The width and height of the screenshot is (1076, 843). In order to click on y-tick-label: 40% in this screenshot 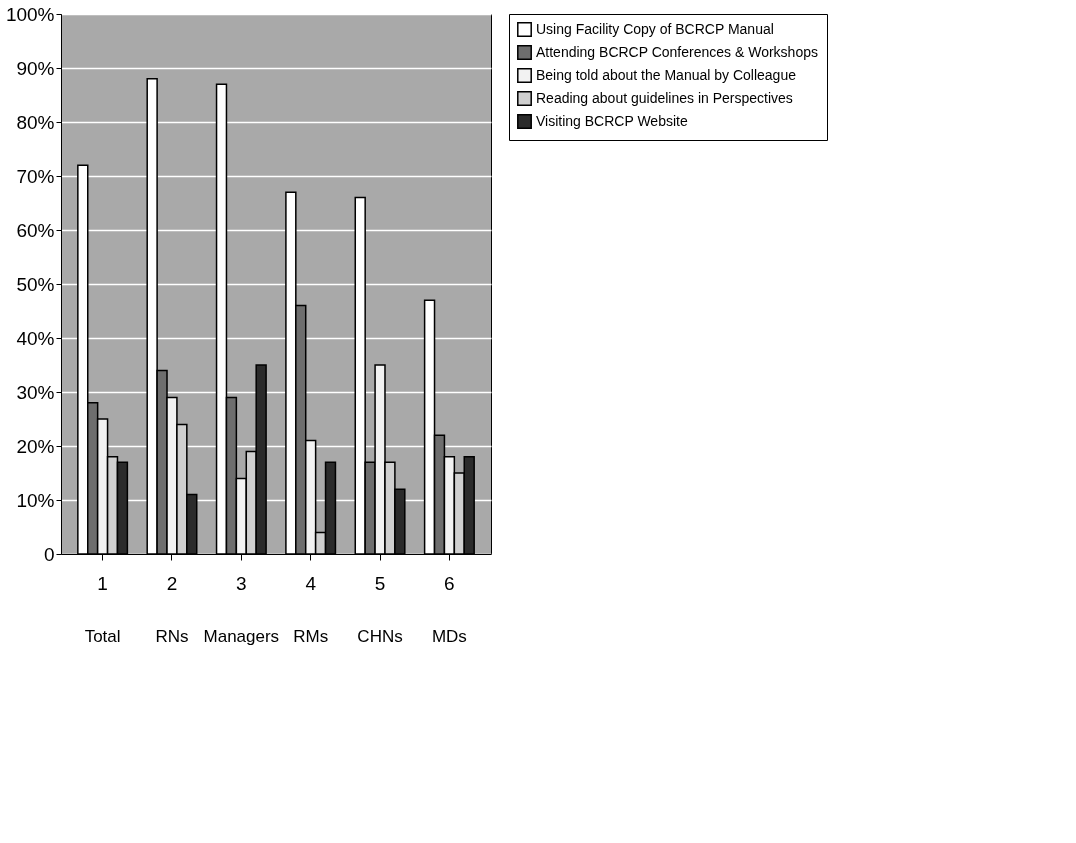, I will do `click(35, 338)`.